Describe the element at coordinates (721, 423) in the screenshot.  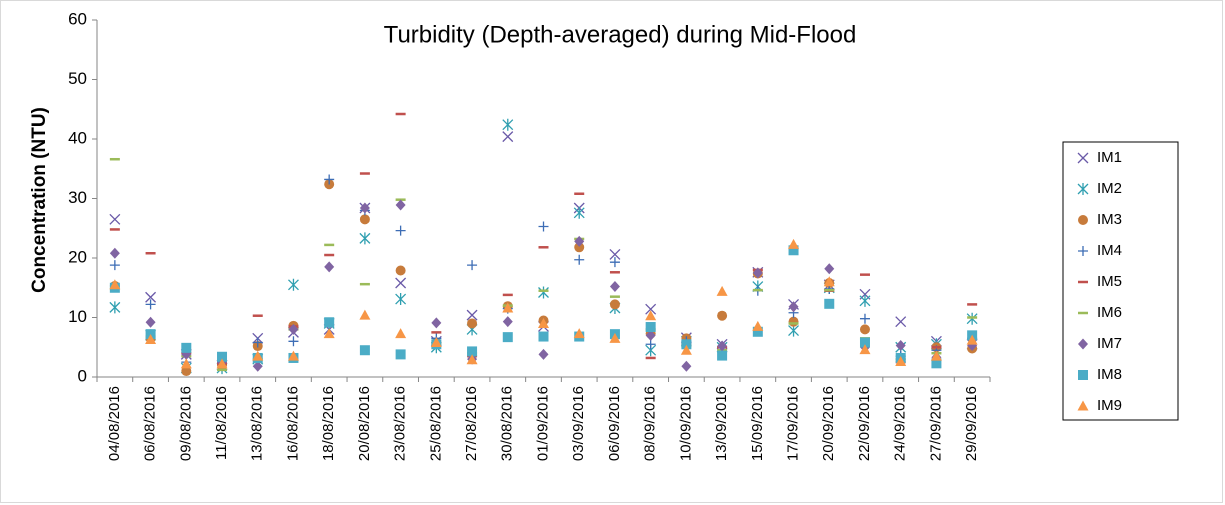
I see `x-tick-label: 13/09/2016` at that location.